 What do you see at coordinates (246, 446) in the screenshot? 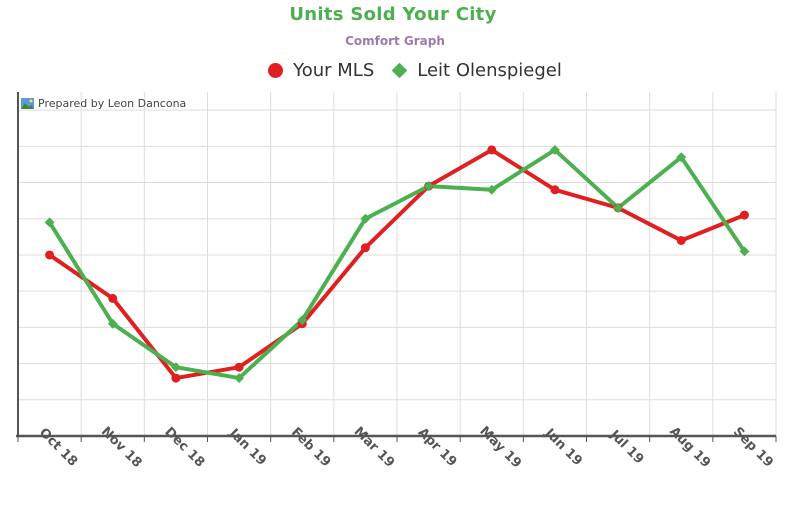
I see `x-tick-label: Jan 19` at bounding box center [246, 446].